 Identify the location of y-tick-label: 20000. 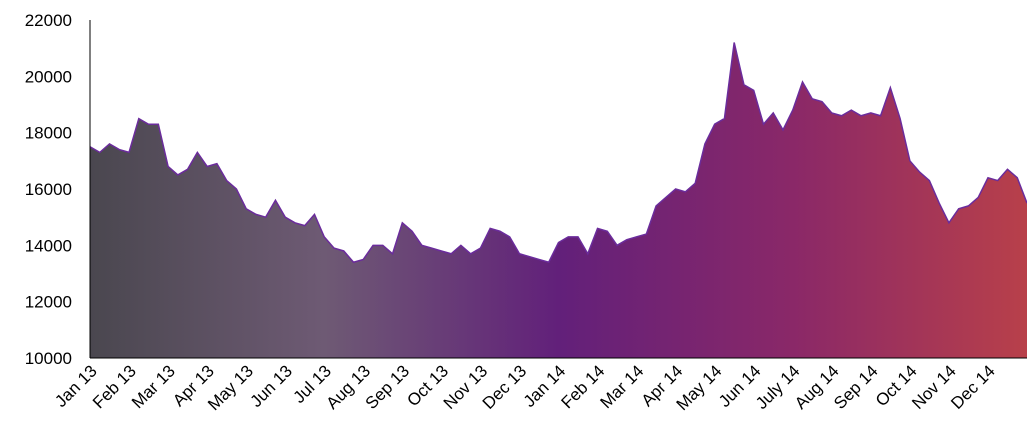
(48, 76).